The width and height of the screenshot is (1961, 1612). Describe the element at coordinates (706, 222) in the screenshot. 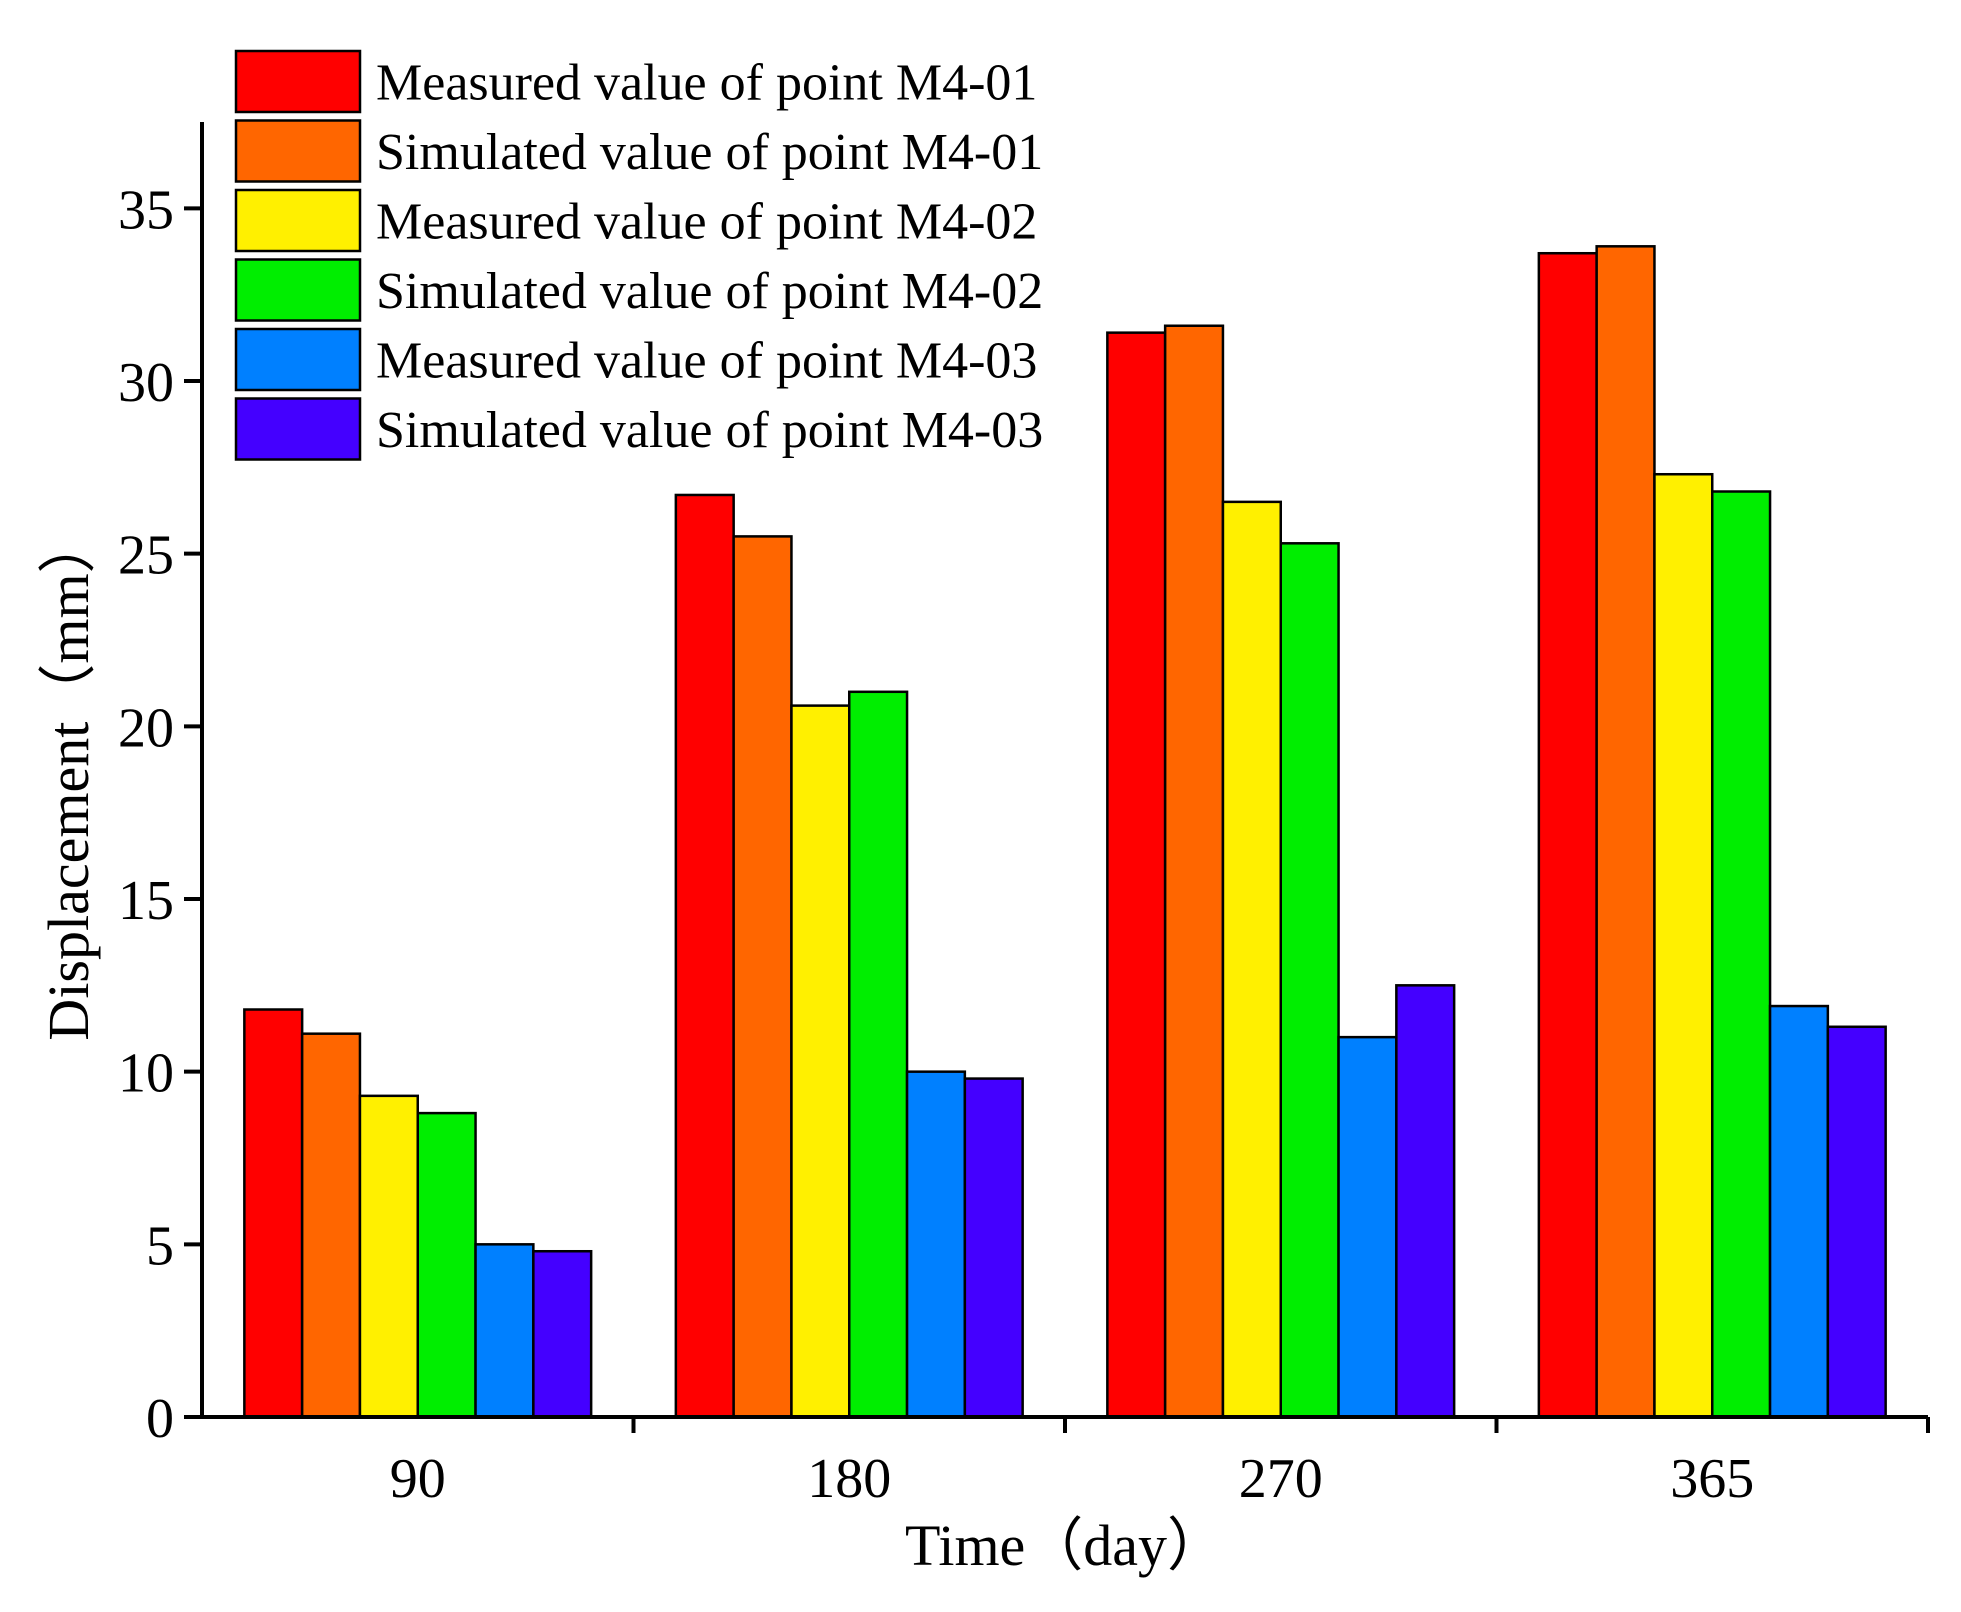

I see `legend-label: Measured value of point M4-02` at that location.